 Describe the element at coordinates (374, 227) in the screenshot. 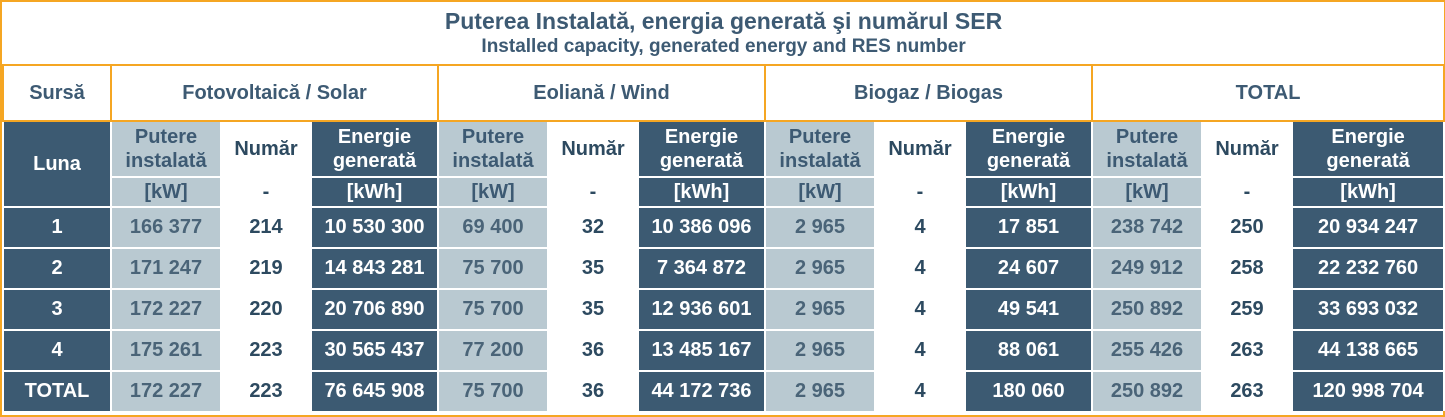

I see `table-cell: 10 530 300` at that location.